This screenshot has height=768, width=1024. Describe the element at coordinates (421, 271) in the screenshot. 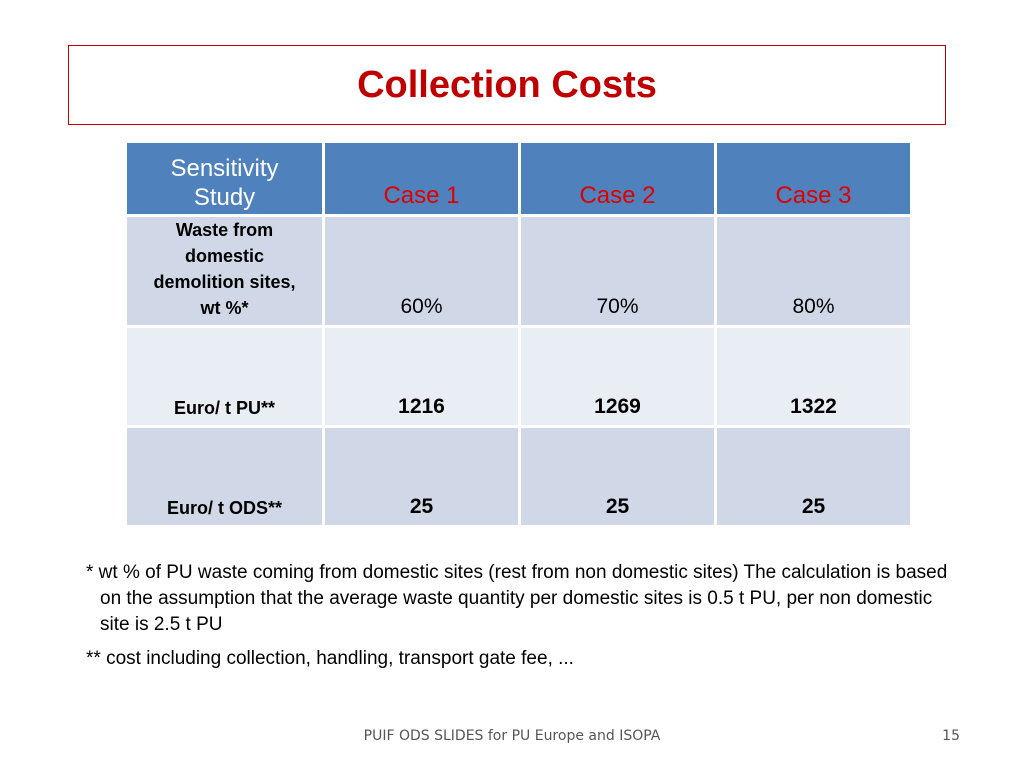

I see `cell-domestic-case-1: 60%` at that location.